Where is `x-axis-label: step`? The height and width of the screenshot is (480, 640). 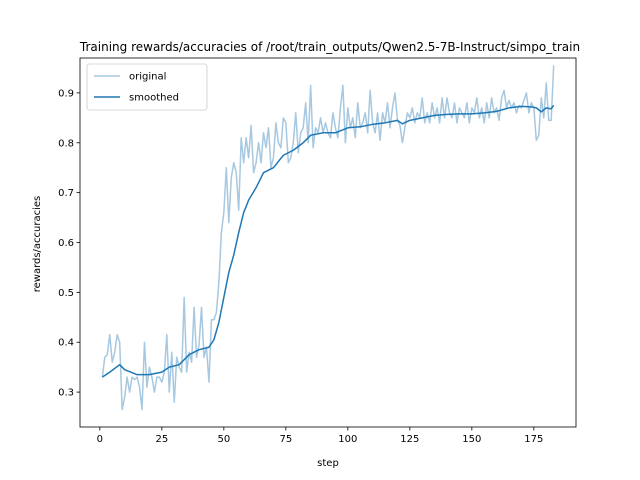 x-axis-label: step is located at coordinates (328, 463).